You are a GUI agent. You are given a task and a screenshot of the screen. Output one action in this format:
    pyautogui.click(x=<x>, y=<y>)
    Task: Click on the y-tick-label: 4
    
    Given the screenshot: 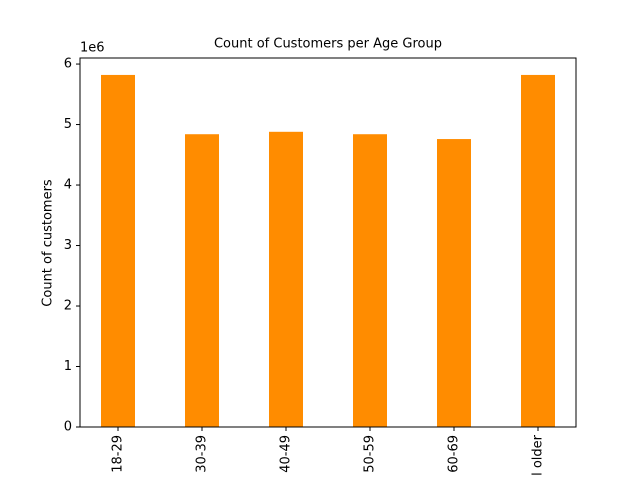 What is the action you would take?
    pyautogui.click(x=68, y=185)
    